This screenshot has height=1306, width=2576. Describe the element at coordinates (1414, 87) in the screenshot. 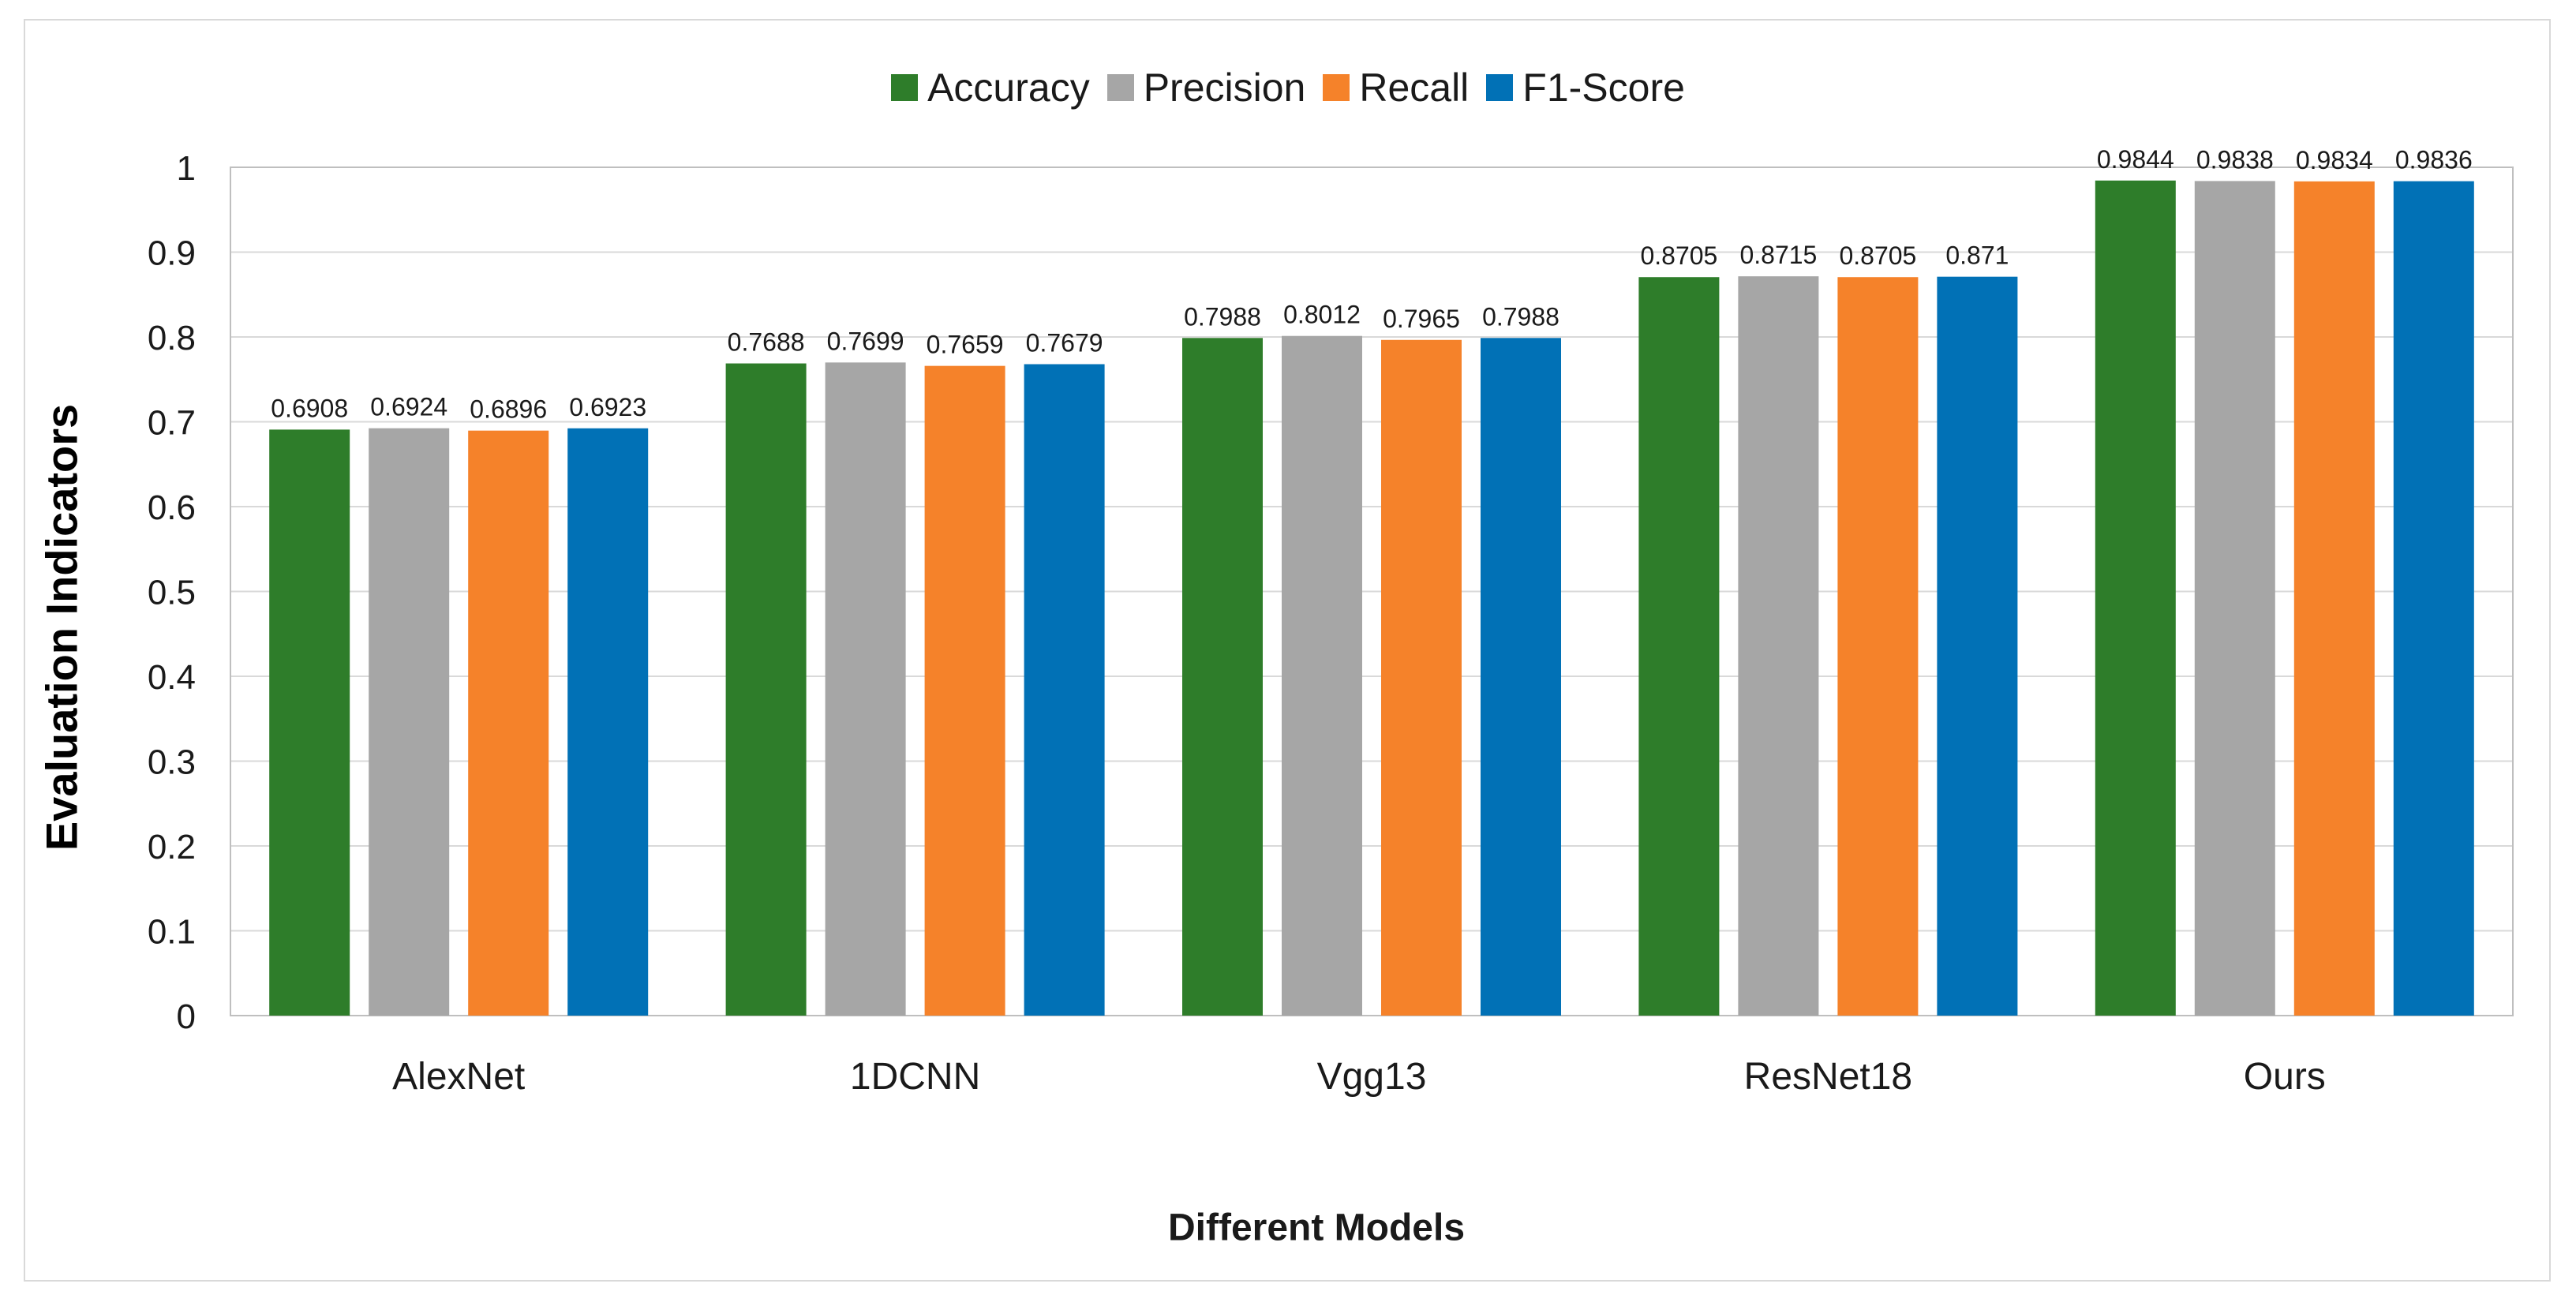

I see `legend-label: Recall` at that location.